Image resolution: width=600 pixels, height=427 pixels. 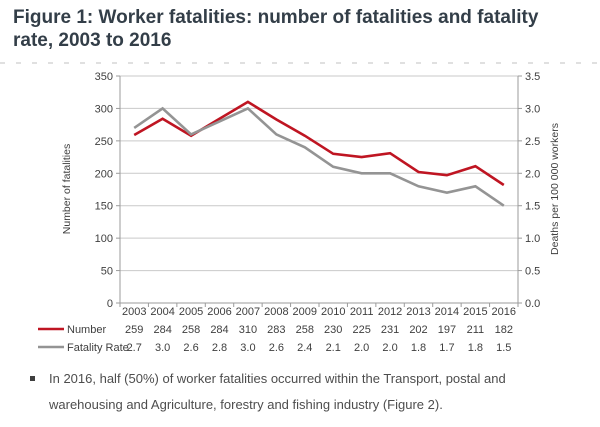 What do you see at coordinates (333, 312) in the screenshot?
I see `x-axis-label: 2010` at bounding box center [333, 312].